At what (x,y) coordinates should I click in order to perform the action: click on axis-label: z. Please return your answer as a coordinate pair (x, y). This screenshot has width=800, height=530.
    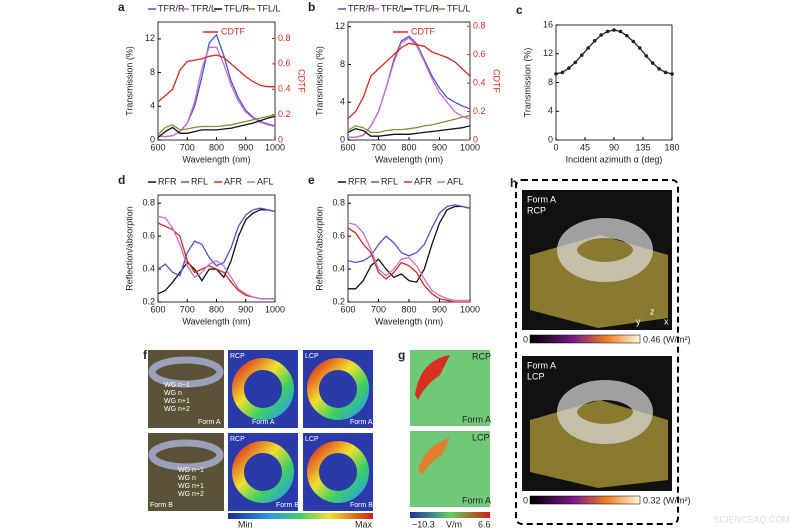
    Looking at the image, I should click on (652, 311).